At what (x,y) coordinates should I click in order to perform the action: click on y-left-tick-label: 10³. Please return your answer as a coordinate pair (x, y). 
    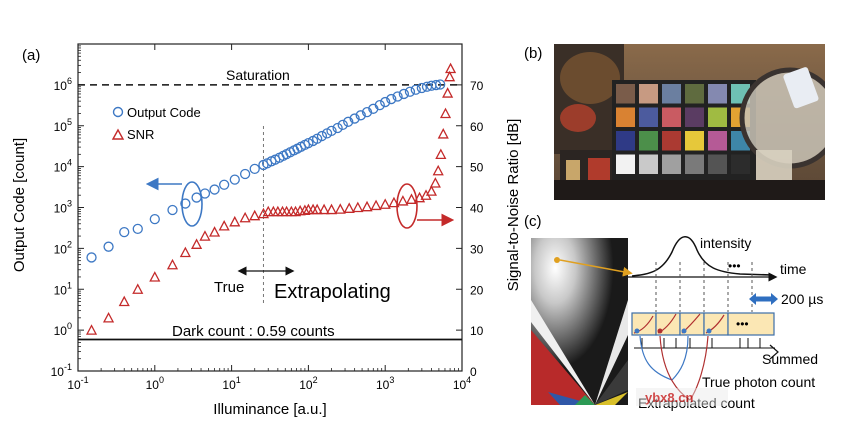
    Looking at the image, I should click on (63, 207).